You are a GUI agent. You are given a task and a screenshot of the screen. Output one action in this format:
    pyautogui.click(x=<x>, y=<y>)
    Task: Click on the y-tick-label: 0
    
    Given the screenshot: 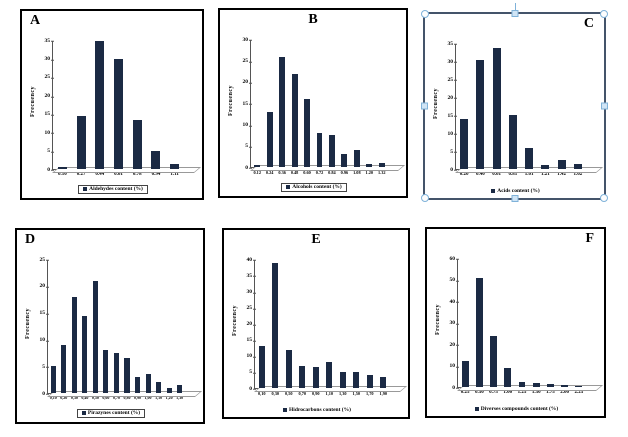 What is the action you would take?
    pyautogui.click(x=45, y=393)
    